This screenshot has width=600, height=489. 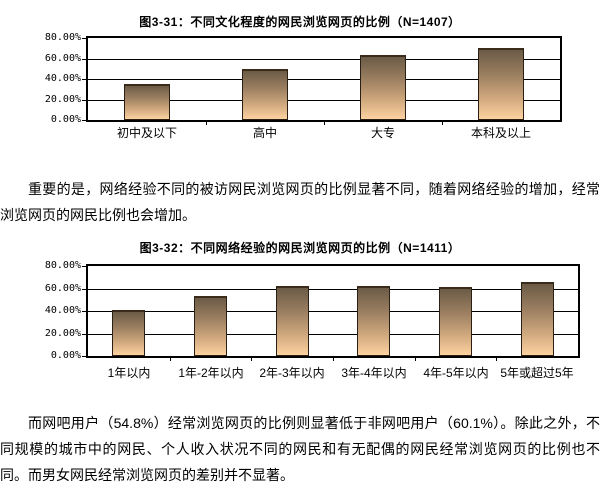 What do you see at coordinates (65, 119) in the screenshot?
I see `chart-1-ytick-label: 0.00%` at bounding box center [65, 119].